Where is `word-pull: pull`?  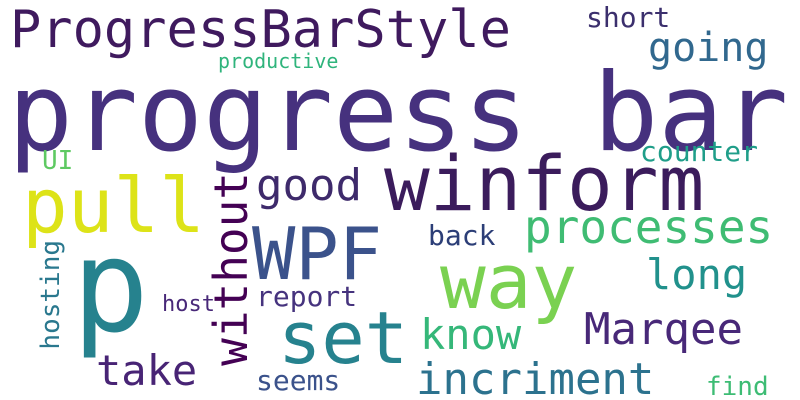
word-pull: pull is located at coordinates (114, 205).